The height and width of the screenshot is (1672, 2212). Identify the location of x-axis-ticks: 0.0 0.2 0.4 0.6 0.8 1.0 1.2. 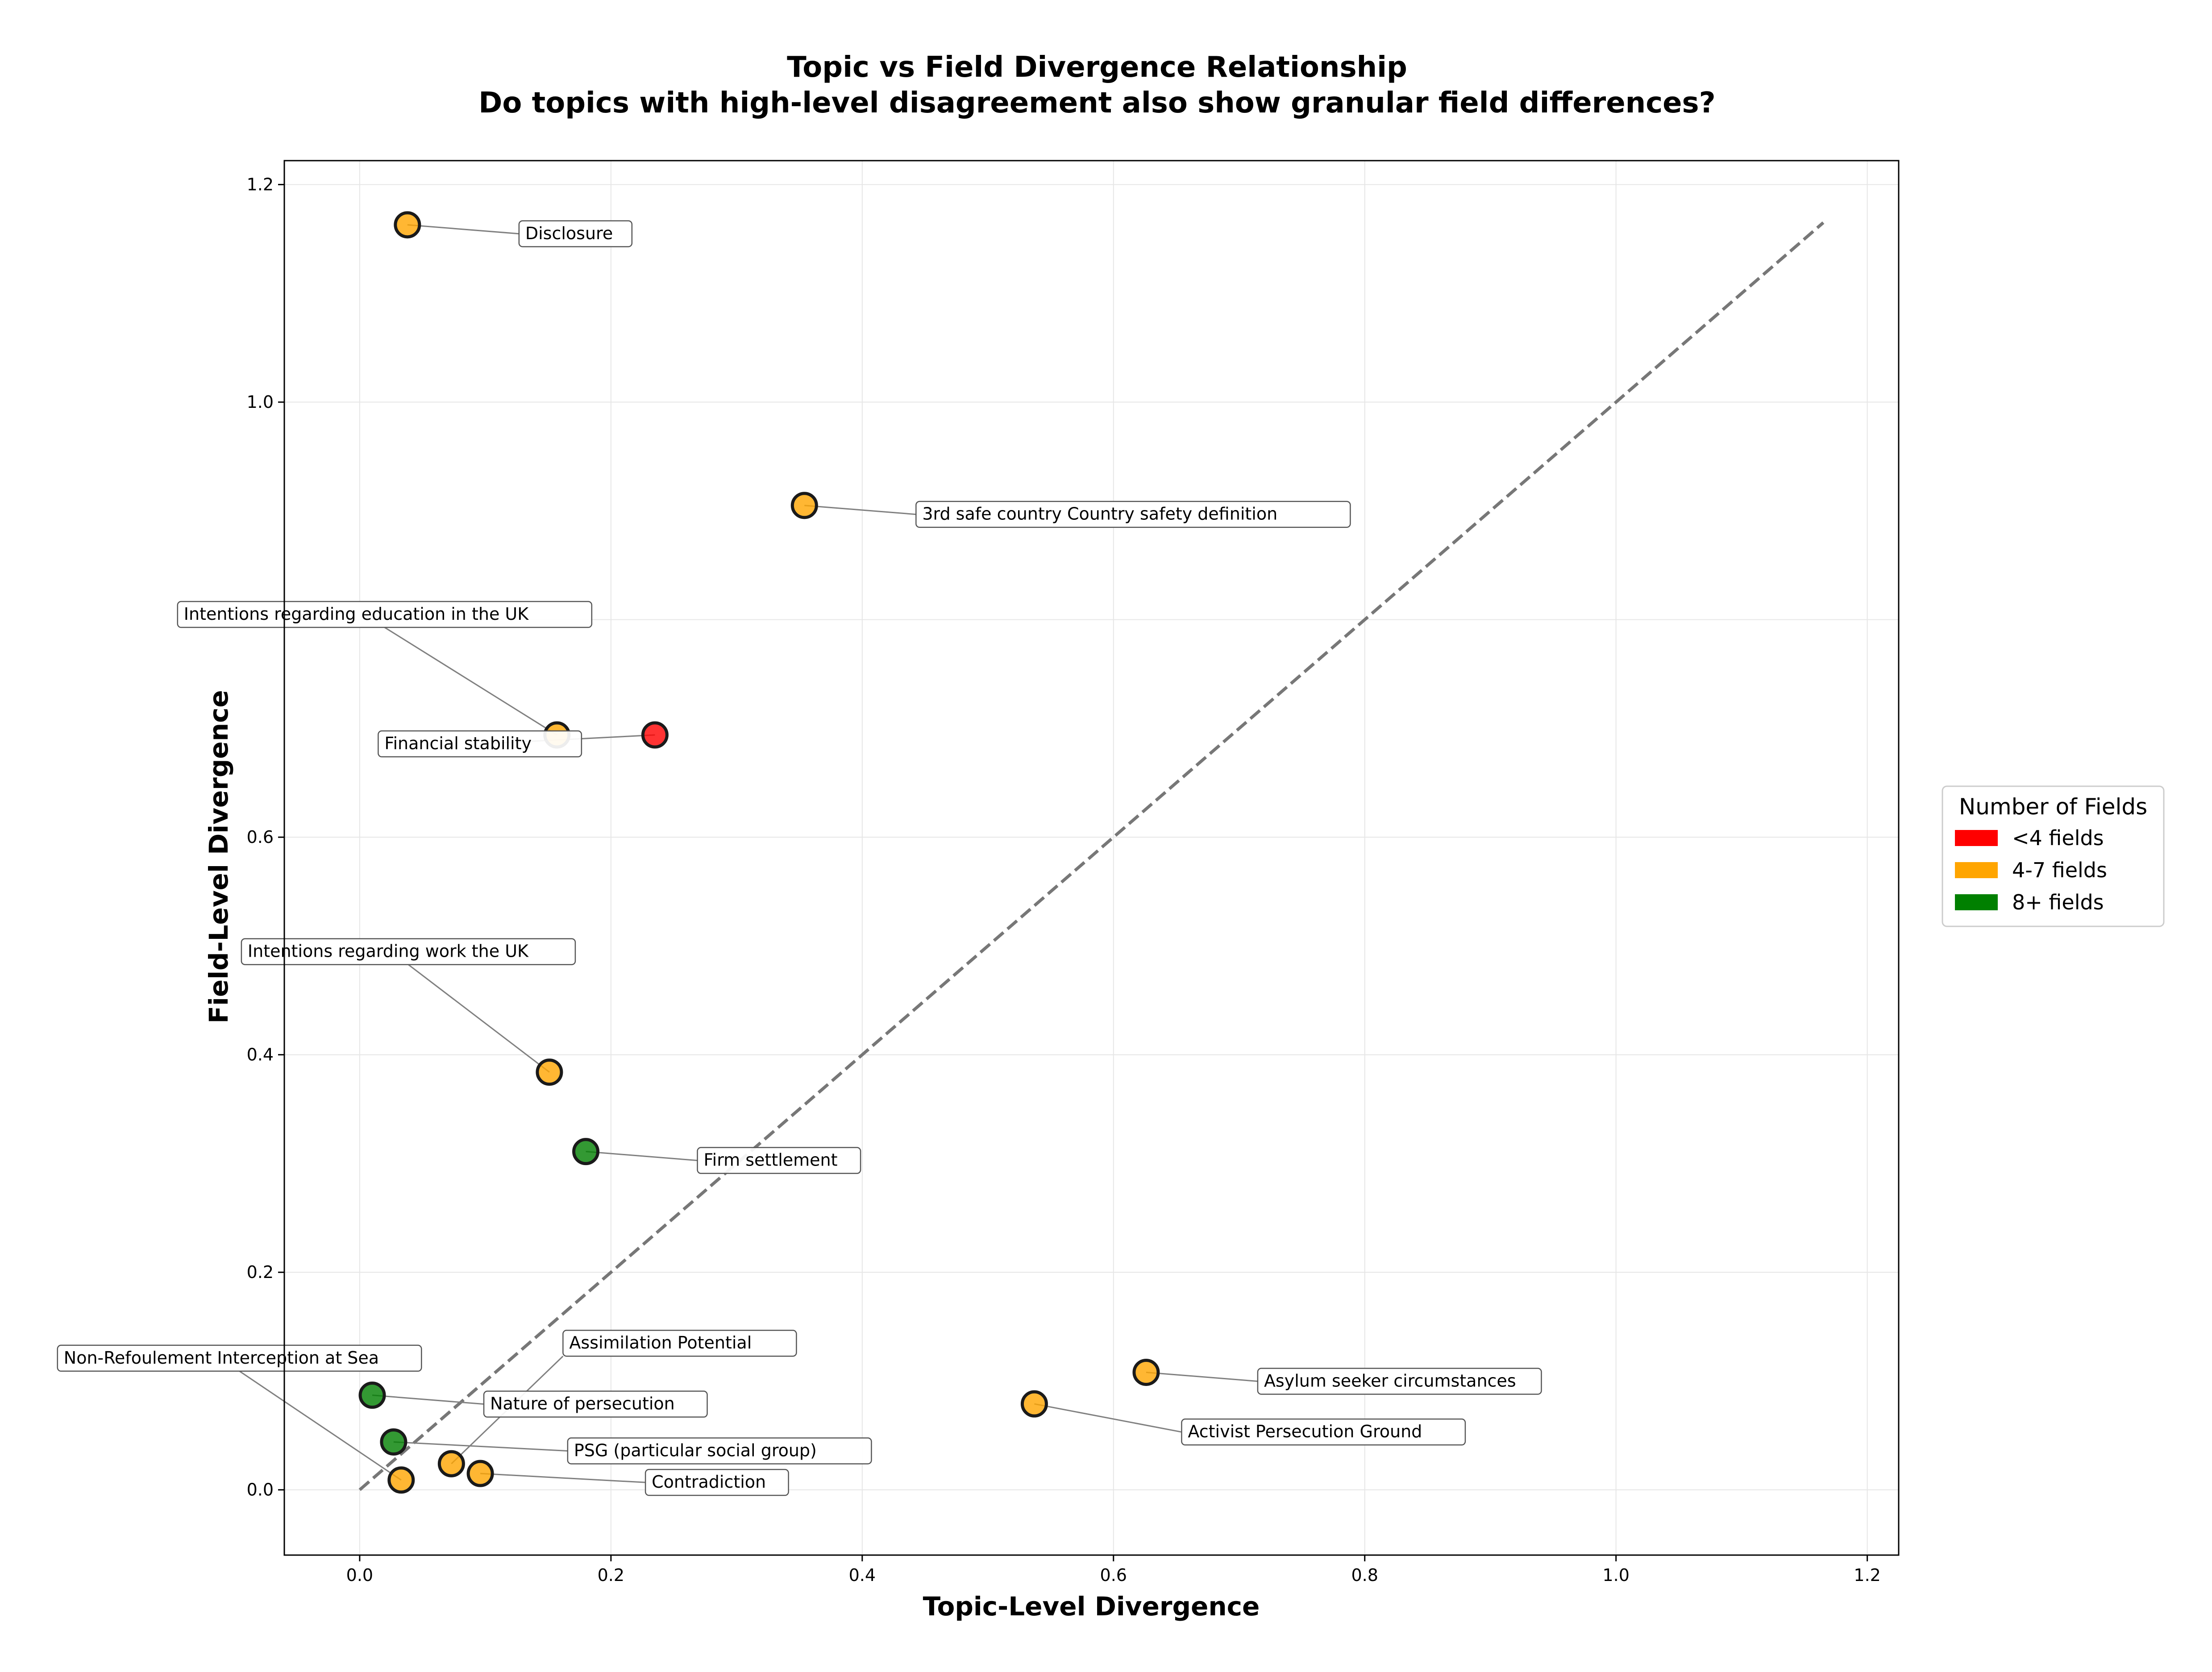
(1113, 1570).